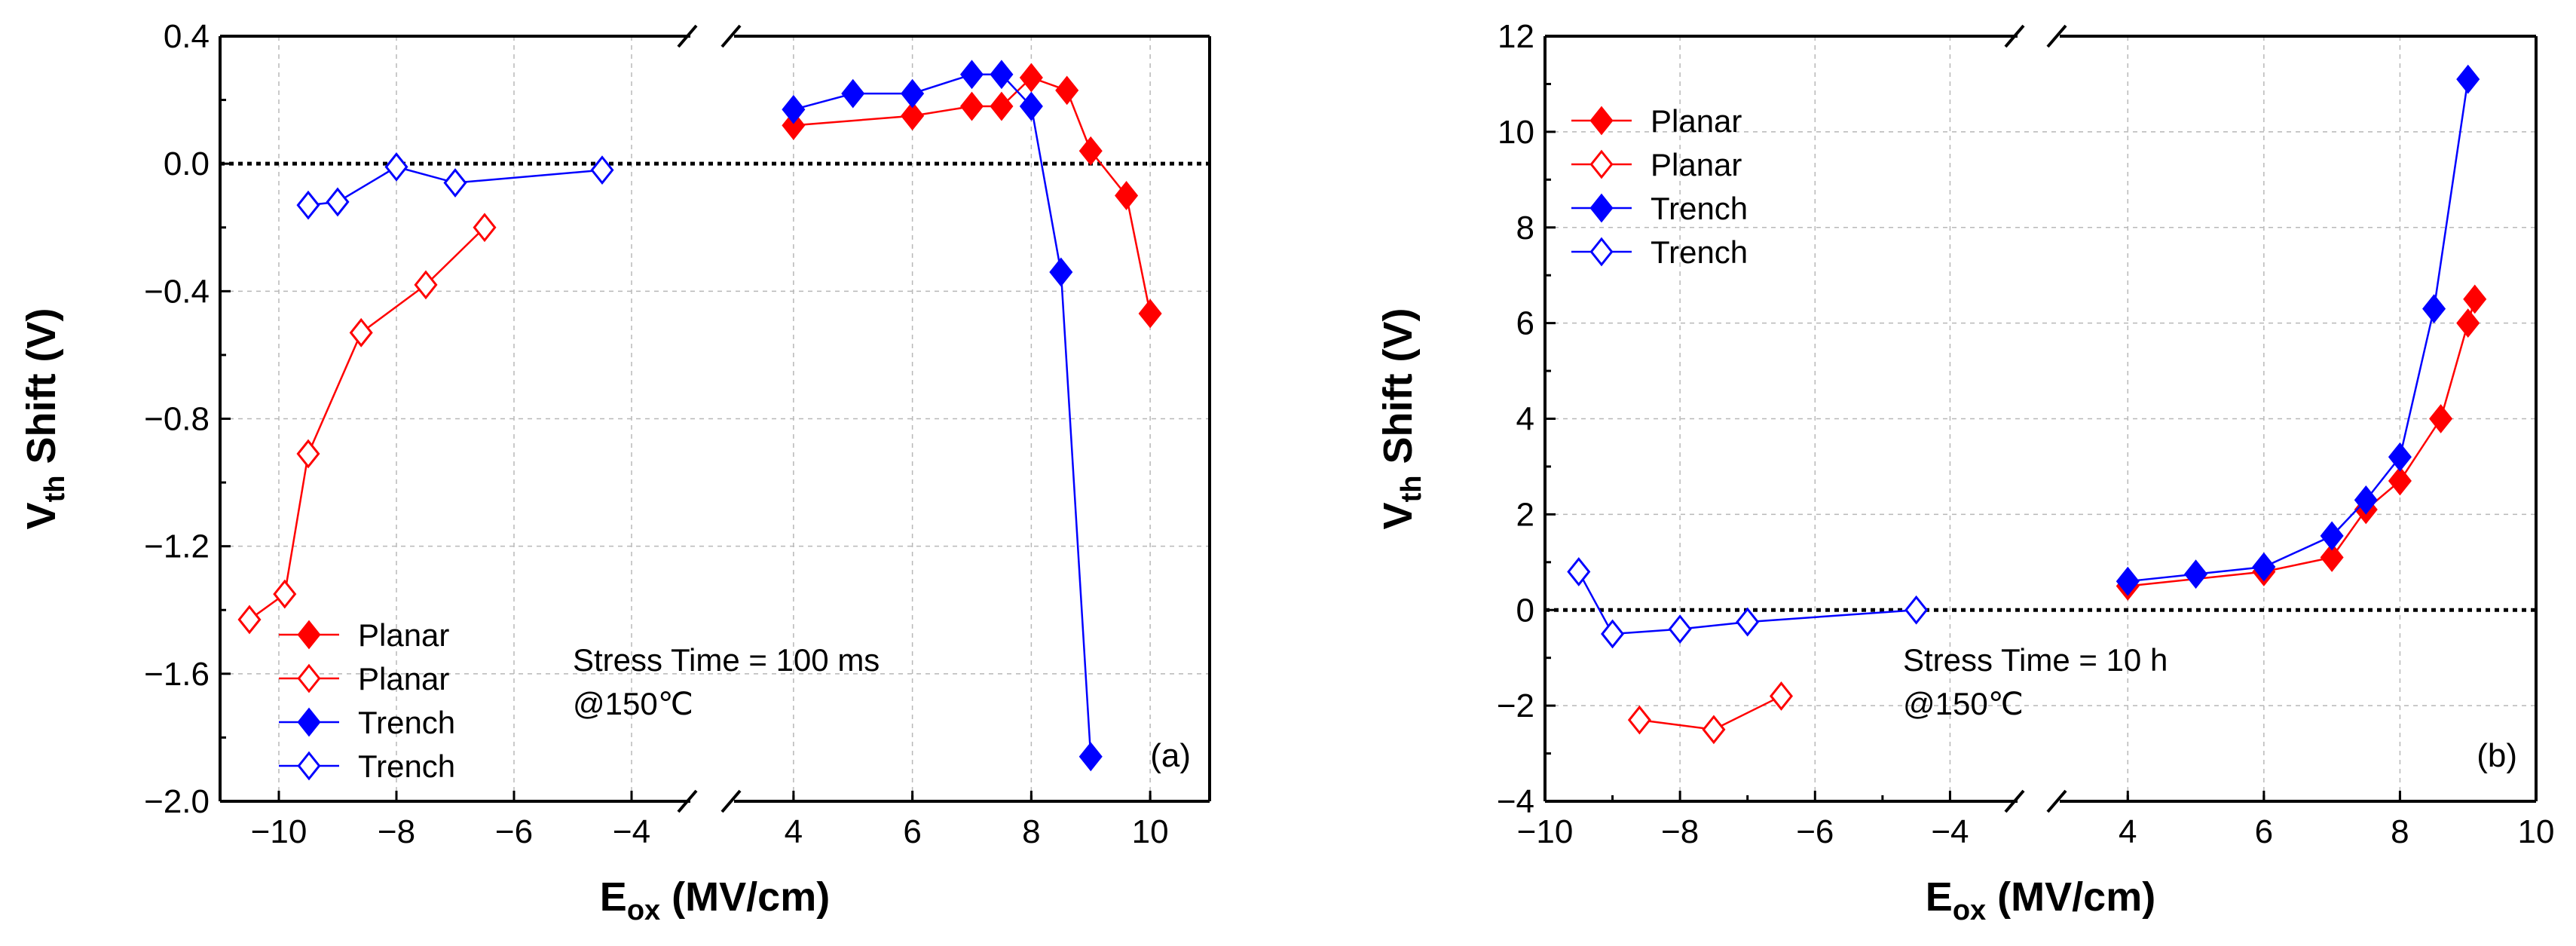 The height and width of the screenshot is (946, 2576). Describe the element at coordinates (1525, 514) in the screenshot. I see `y-tick-label: 2` at that location.